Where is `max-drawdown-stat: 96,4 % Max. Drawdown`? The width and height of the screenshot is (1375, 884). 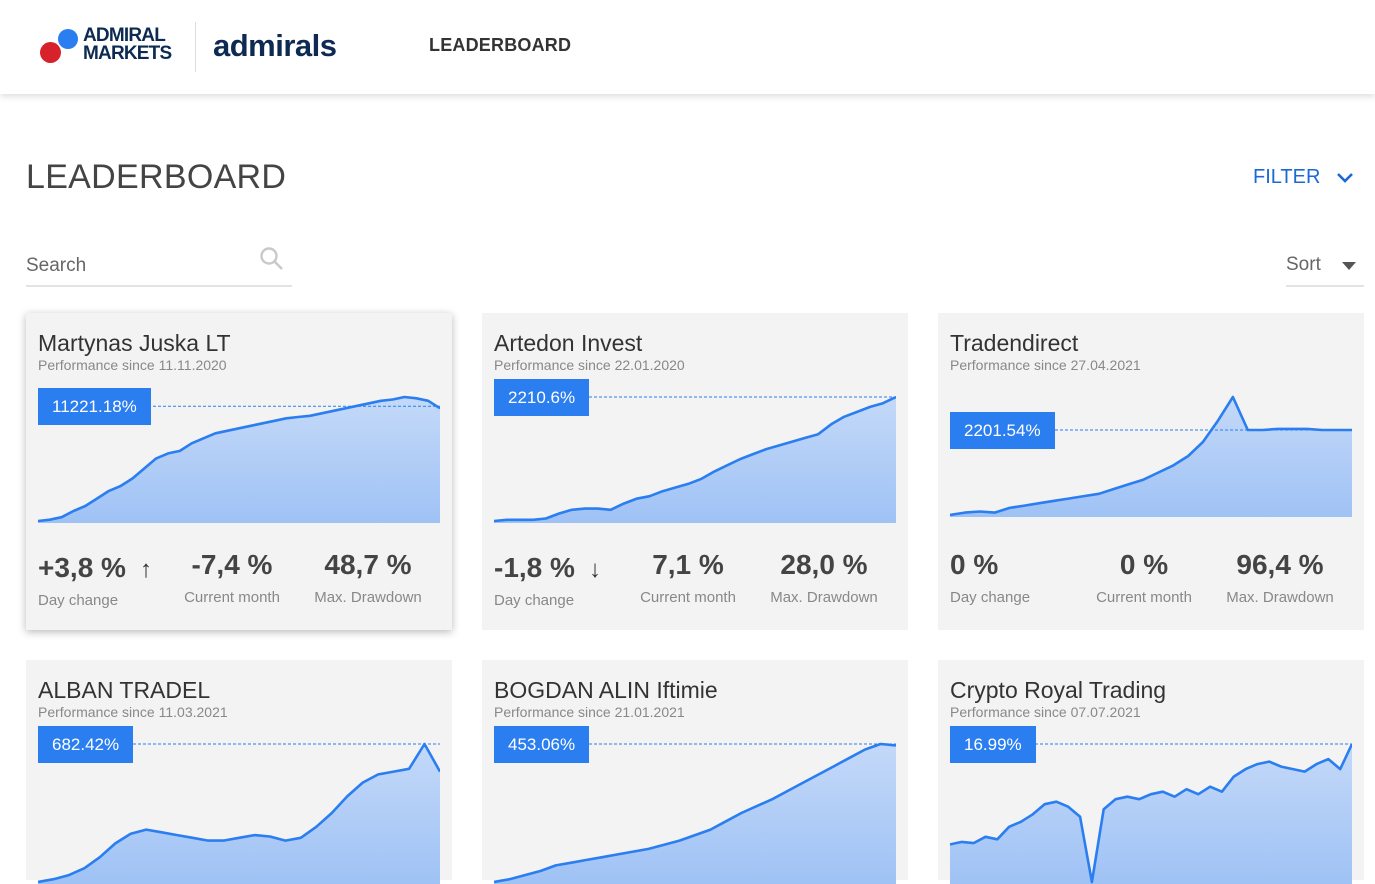 max-drawdown-stat: 96,4 % Max. Drawdown is located at coordinates (1280, 577).